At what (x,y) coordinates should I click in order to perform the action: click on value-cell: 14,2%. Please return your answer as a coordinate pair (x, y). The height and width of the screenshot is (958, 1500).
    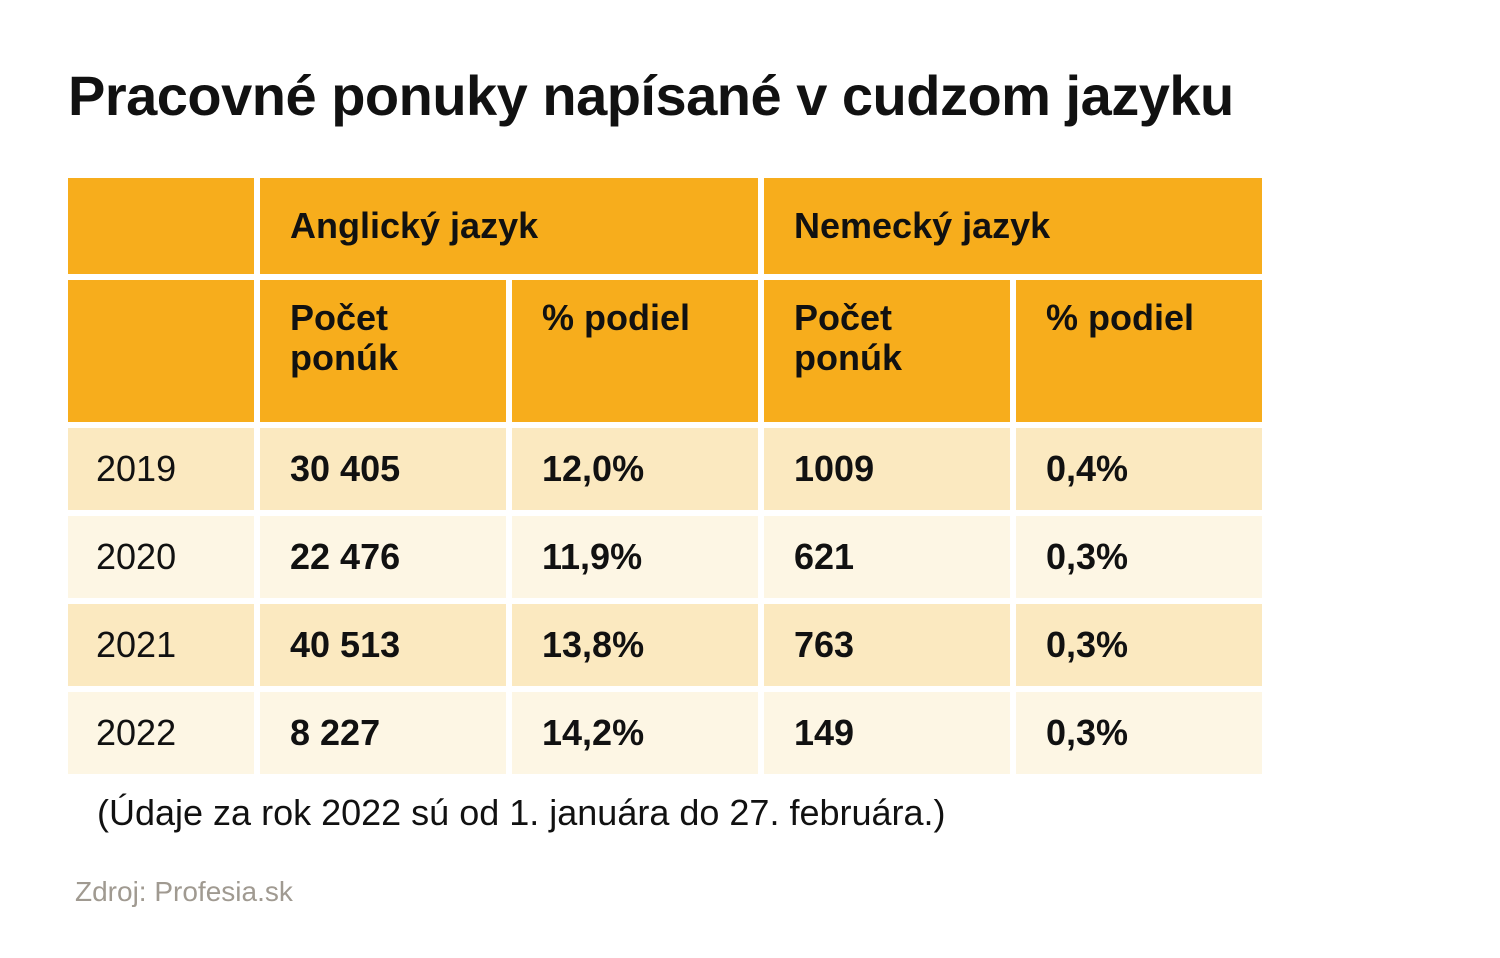
    Looking at the image, I should click on (635, 733).